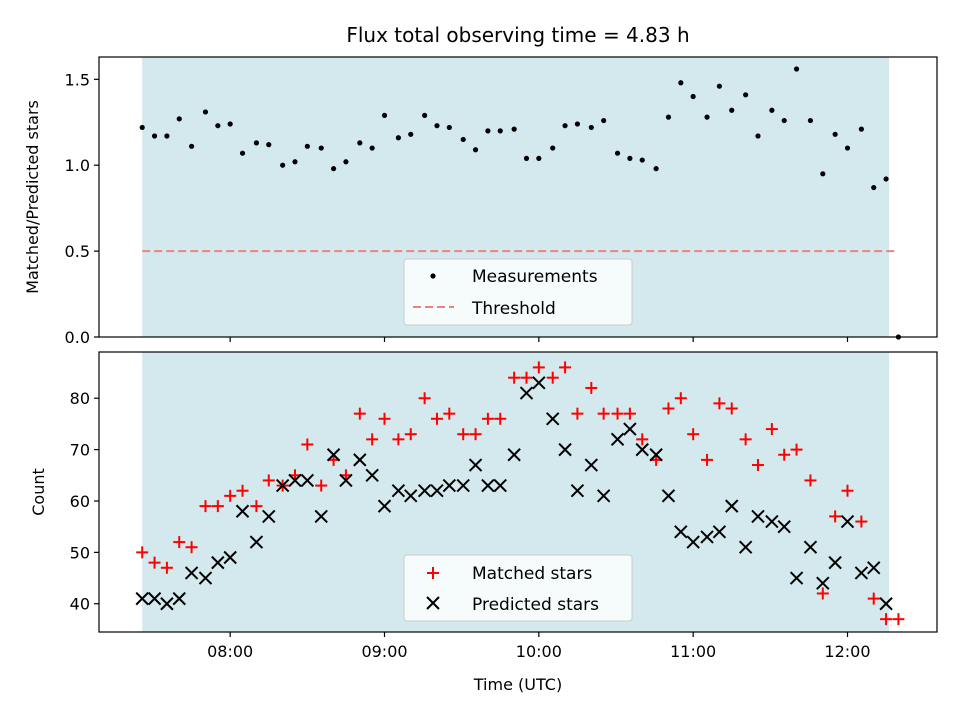 Image resolution: width=960 pixels, height=720 pixels. I want to click on bottom-legend-box, so click(518, 588).